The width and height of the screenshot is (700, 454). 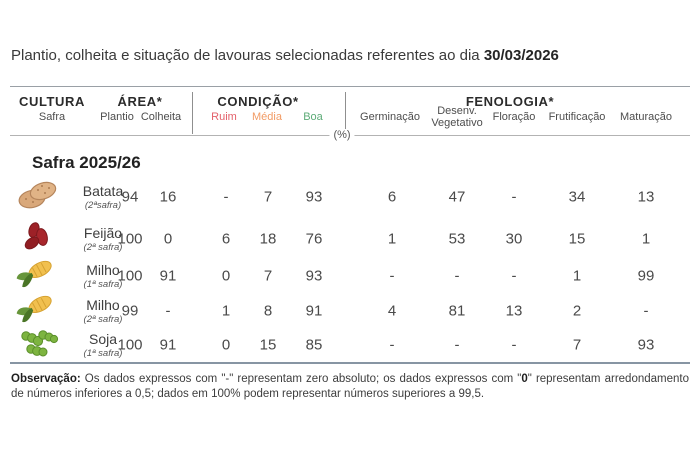 I want to click on value-germinacao: 4, so click(x=392, y=311).